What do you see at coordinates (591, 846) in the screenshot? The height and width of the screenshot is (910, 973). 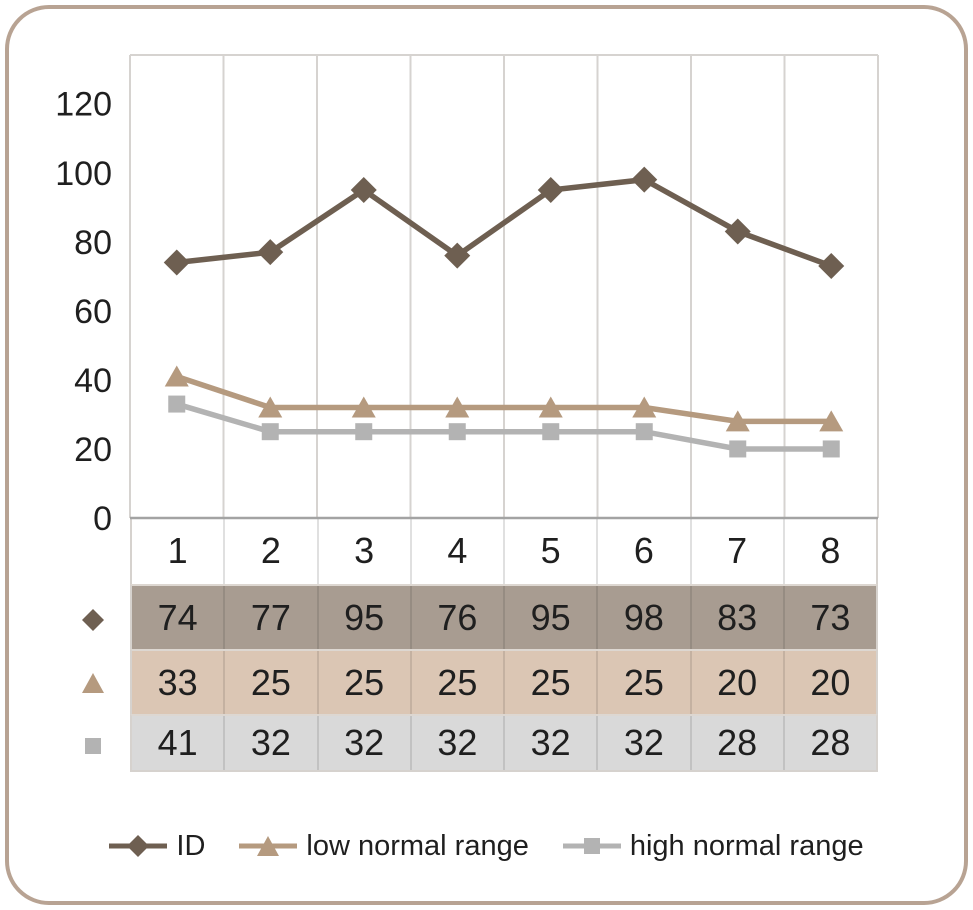 I see `square-legend-icon` at bounding box center [591, 846].